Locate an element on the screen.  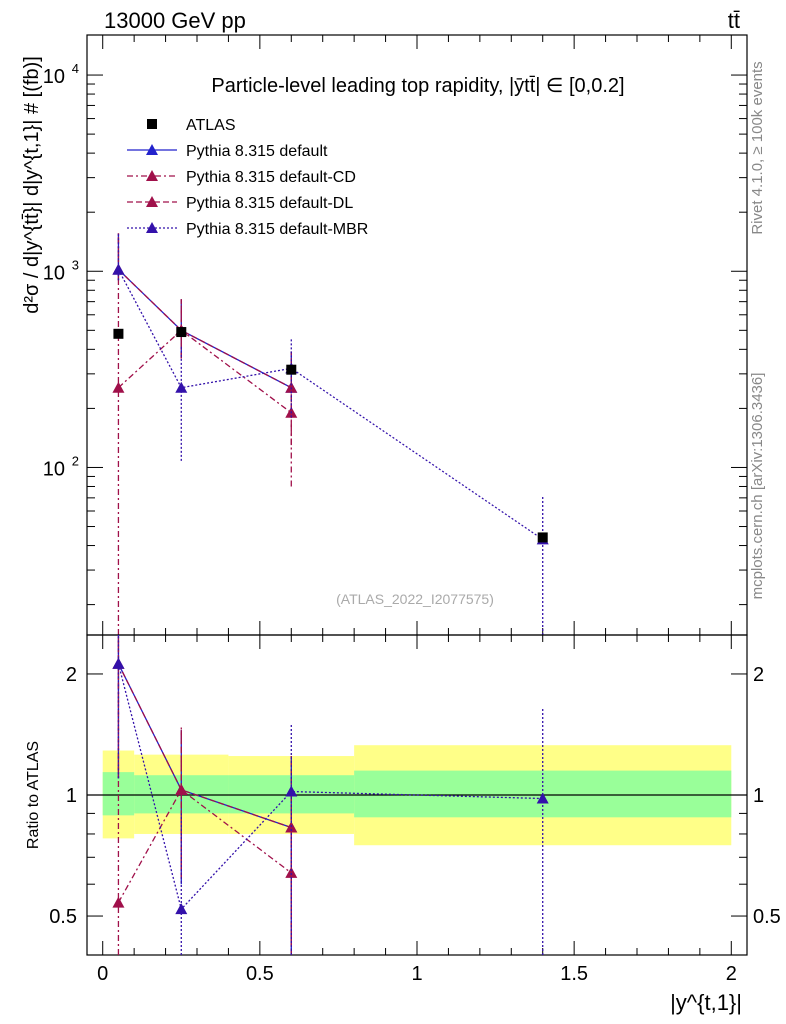
energy-label: 13000 GeV pp is located at coordinates (175, 20).